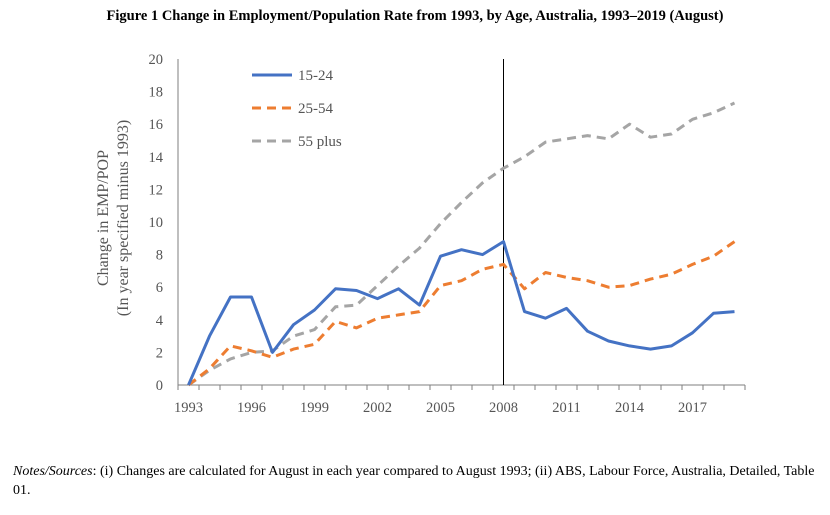 The height and width of the screenshot is (515, 830). I want to click on y-tick-label: 20, so click(156, 60).